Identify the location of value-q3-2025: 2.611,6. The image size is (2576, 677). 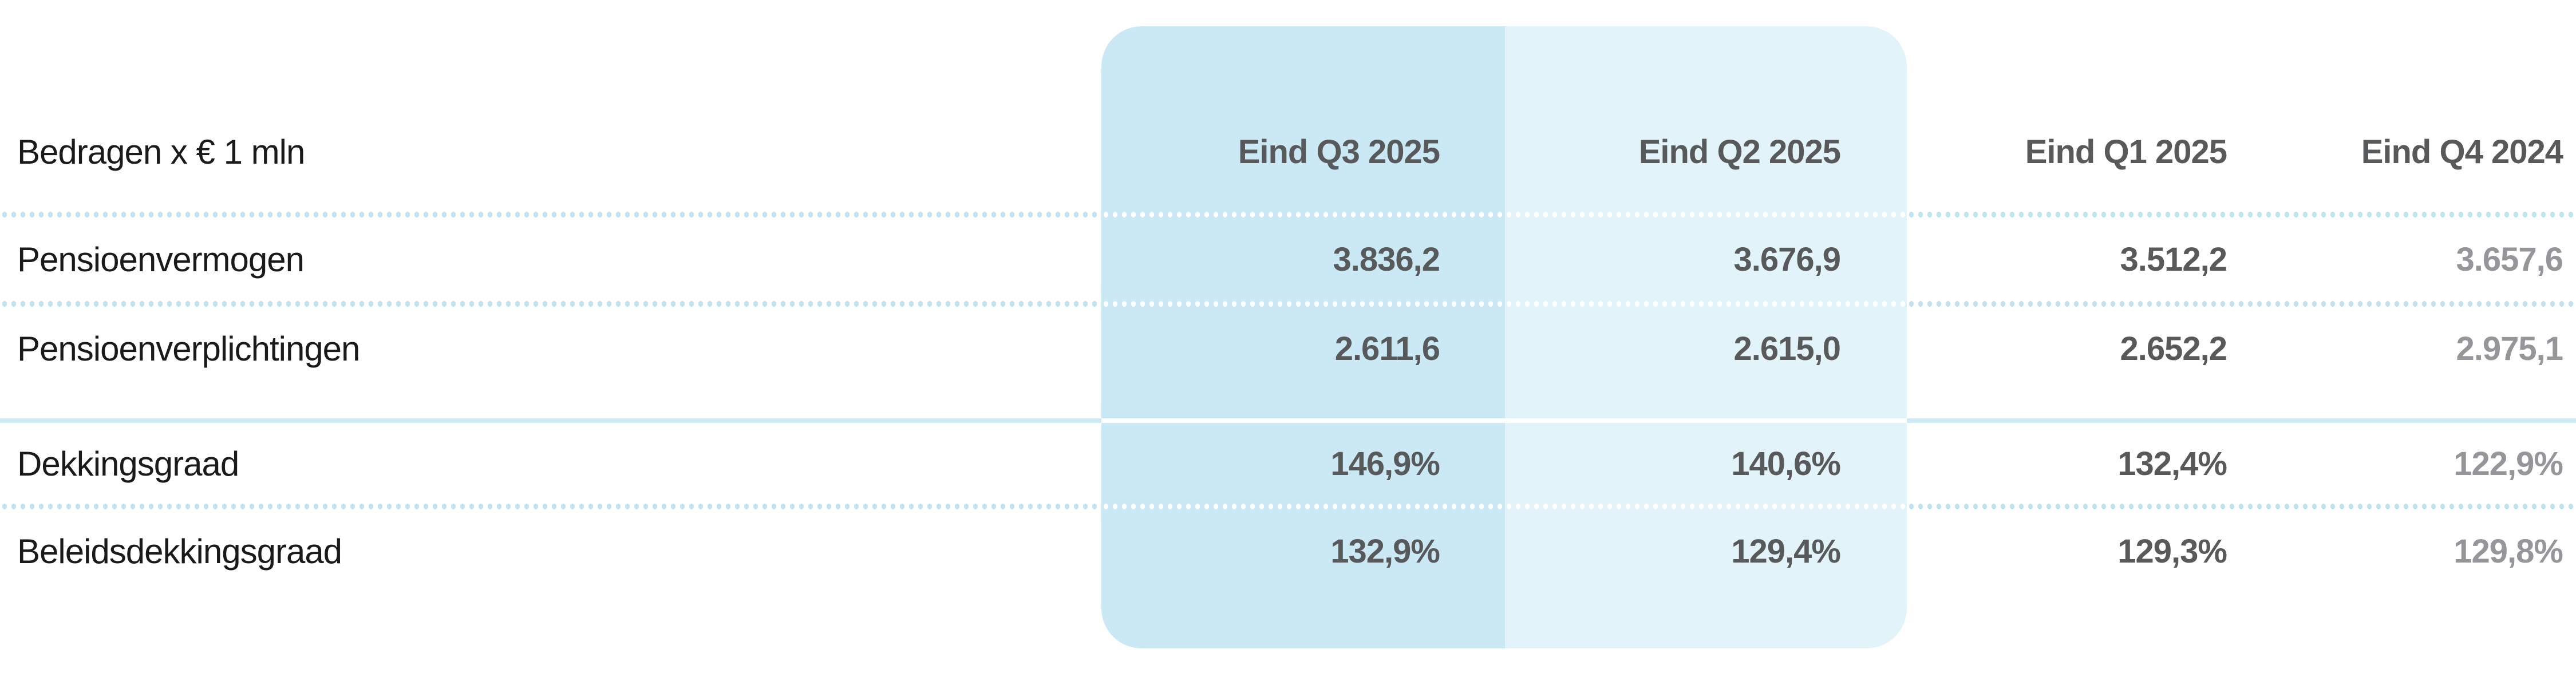
(1387, 348).